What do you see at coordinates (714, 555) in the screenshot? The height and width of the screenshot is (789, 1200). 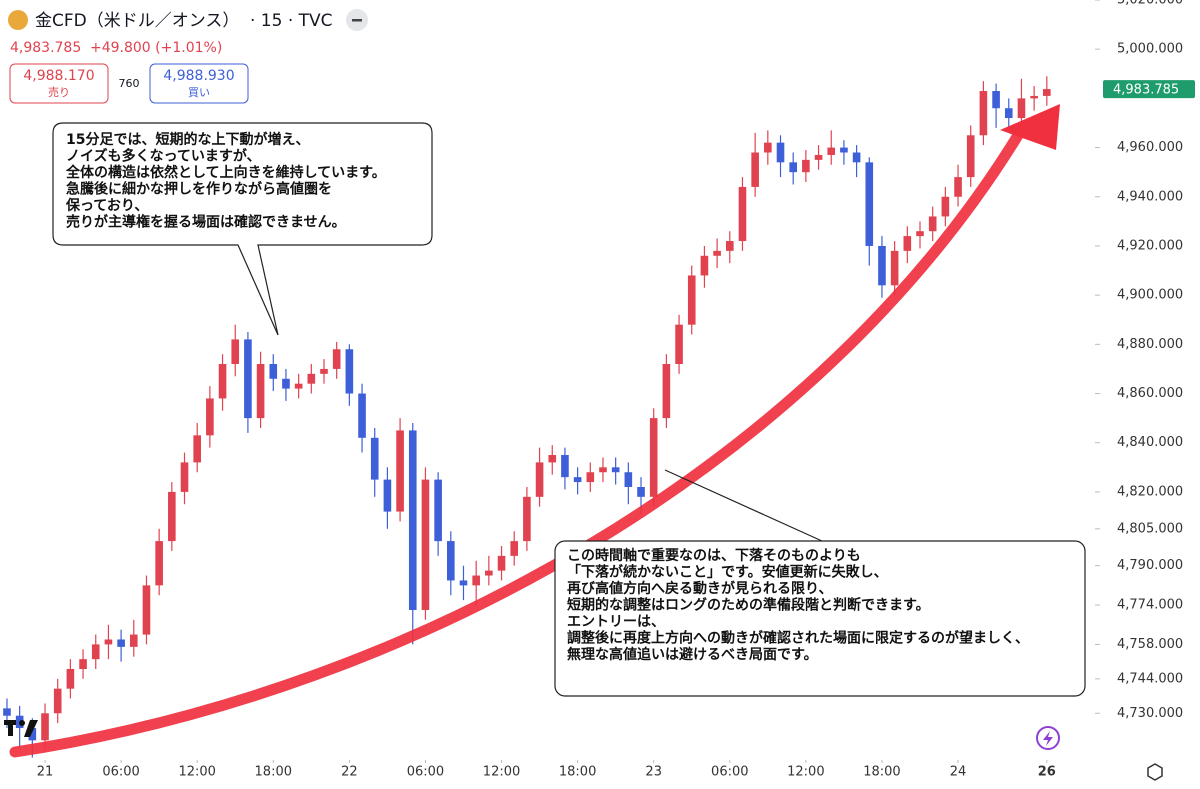 I see `annotation-line: この時間軸で重要なのは、下落そのものよりも` at bounding box center [714, 555].